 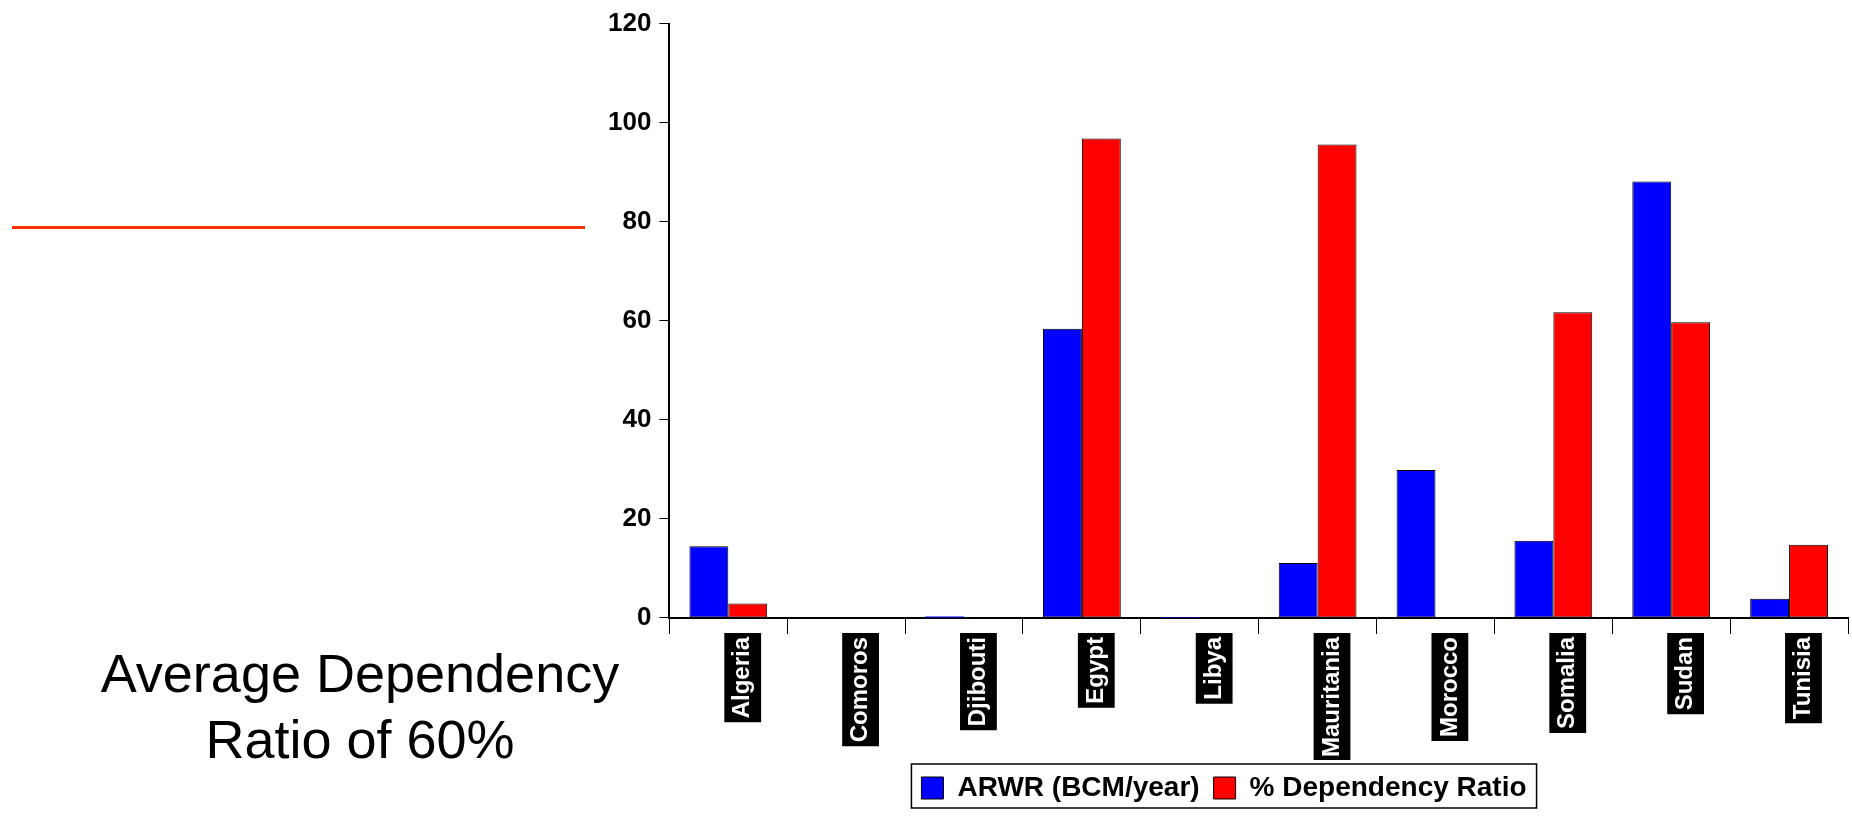 I want to click on x-tick-label: Libya, so click(x=1212, y=668).